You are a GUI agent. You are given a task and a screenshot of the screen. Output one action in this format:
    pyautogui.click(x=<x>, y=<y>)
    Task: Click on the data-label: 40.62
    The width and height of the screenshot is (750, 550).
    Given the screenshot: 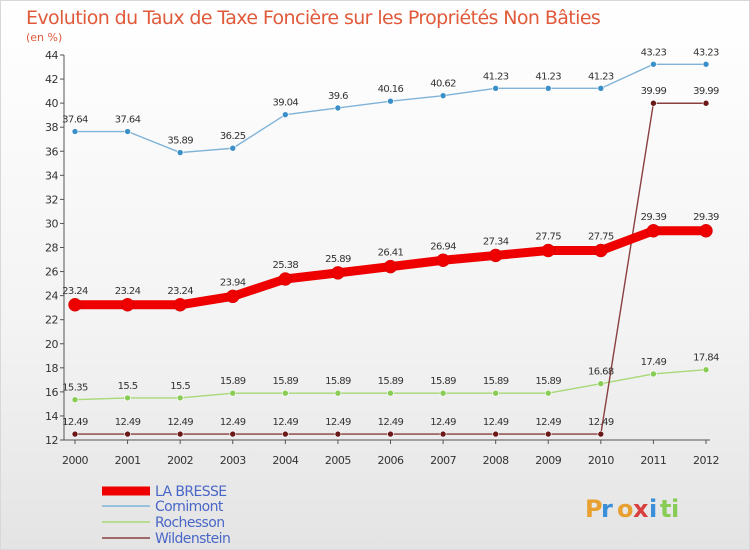 What is the action you would take?
    pyautogui.click(x=443, y=84)
    